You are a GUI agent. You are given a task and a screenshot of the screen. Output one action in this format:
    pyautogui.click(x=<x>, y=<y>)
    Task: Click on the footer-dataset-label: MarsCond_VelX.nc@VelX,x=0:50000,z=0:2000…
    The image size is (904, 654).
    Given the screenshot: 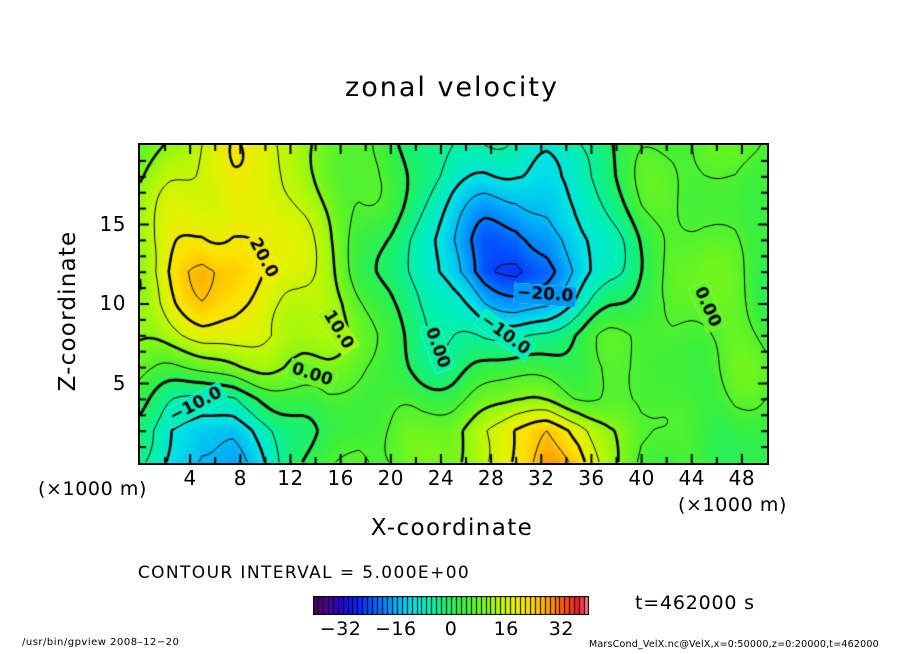 What is the action you would take?
    pyautogui.click(x=734, y=644)
    